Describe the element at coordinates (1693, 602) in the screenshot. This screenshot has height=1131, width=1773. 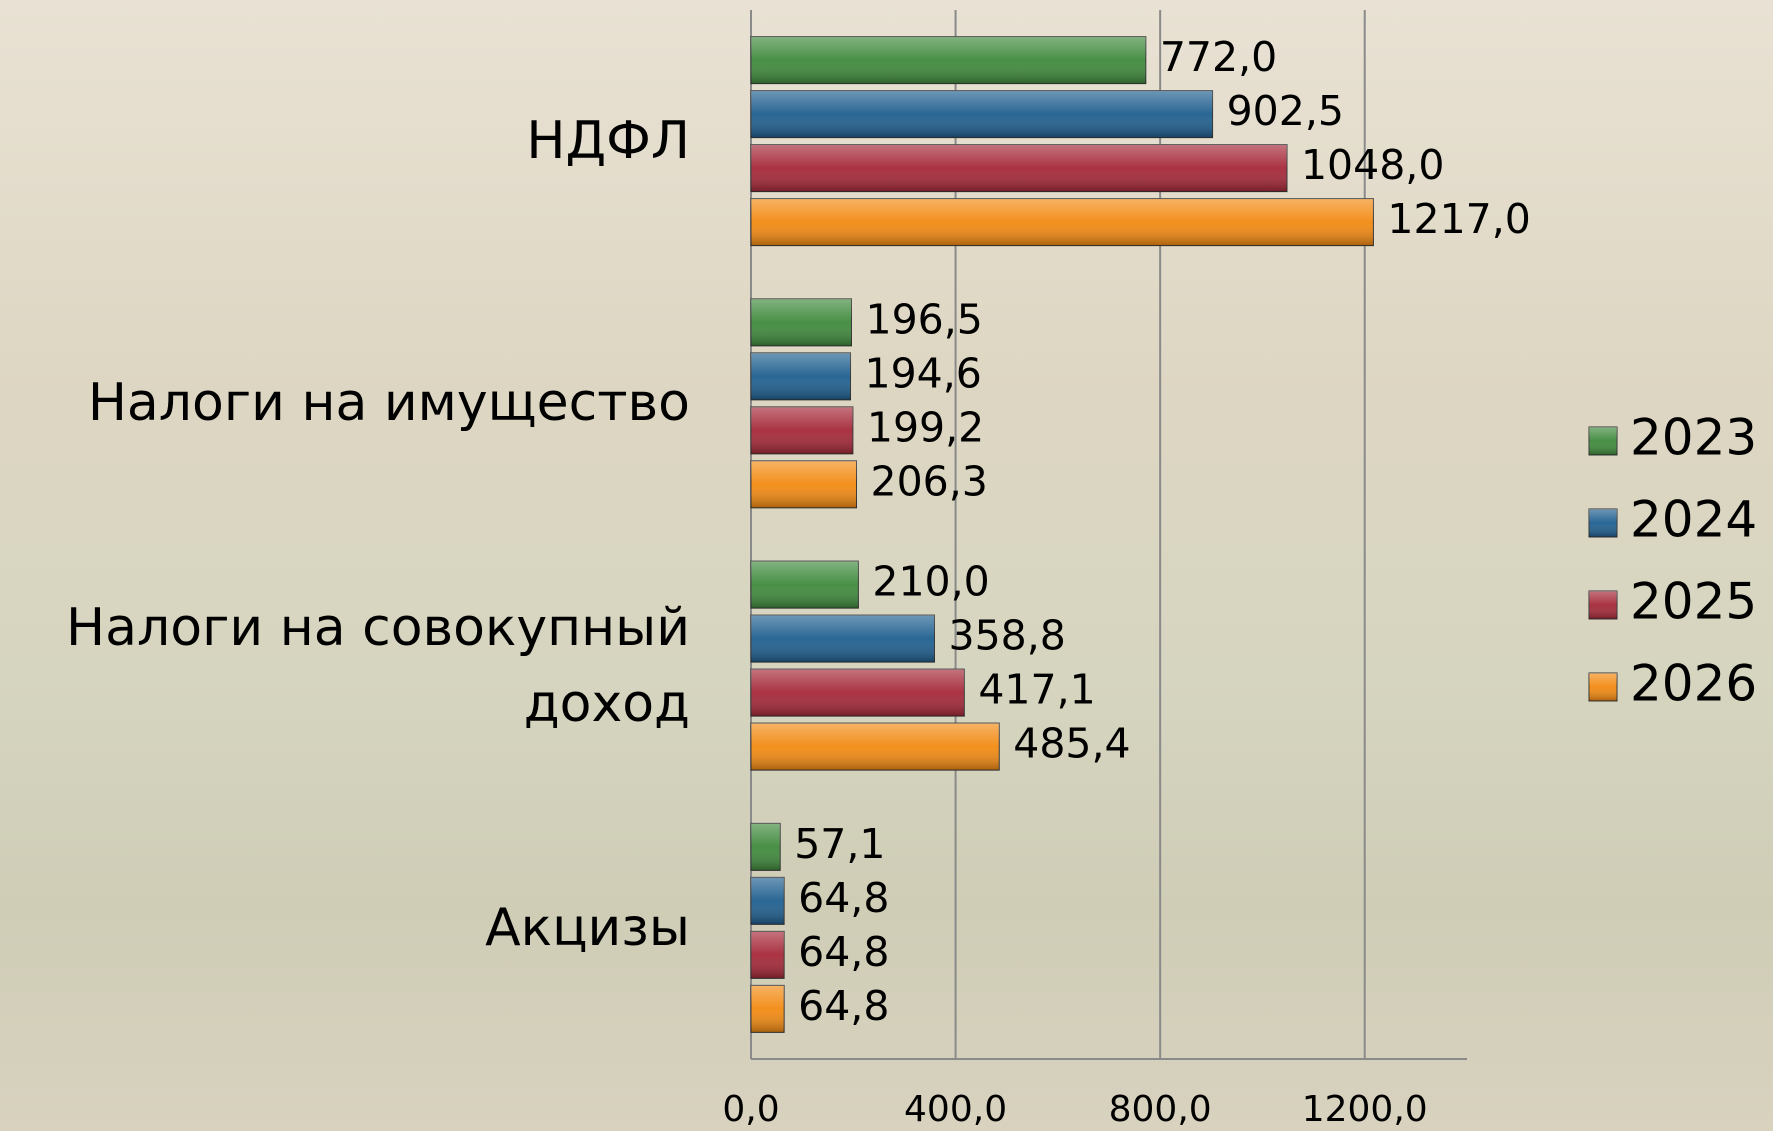
I see `legend-label: 2025` at that location.